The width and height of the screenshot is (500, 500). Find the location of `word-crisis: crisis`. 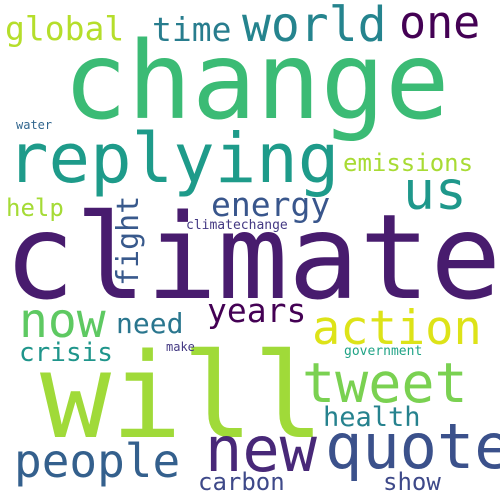

word-crisis: crisis is located at coordinates (66, 353).